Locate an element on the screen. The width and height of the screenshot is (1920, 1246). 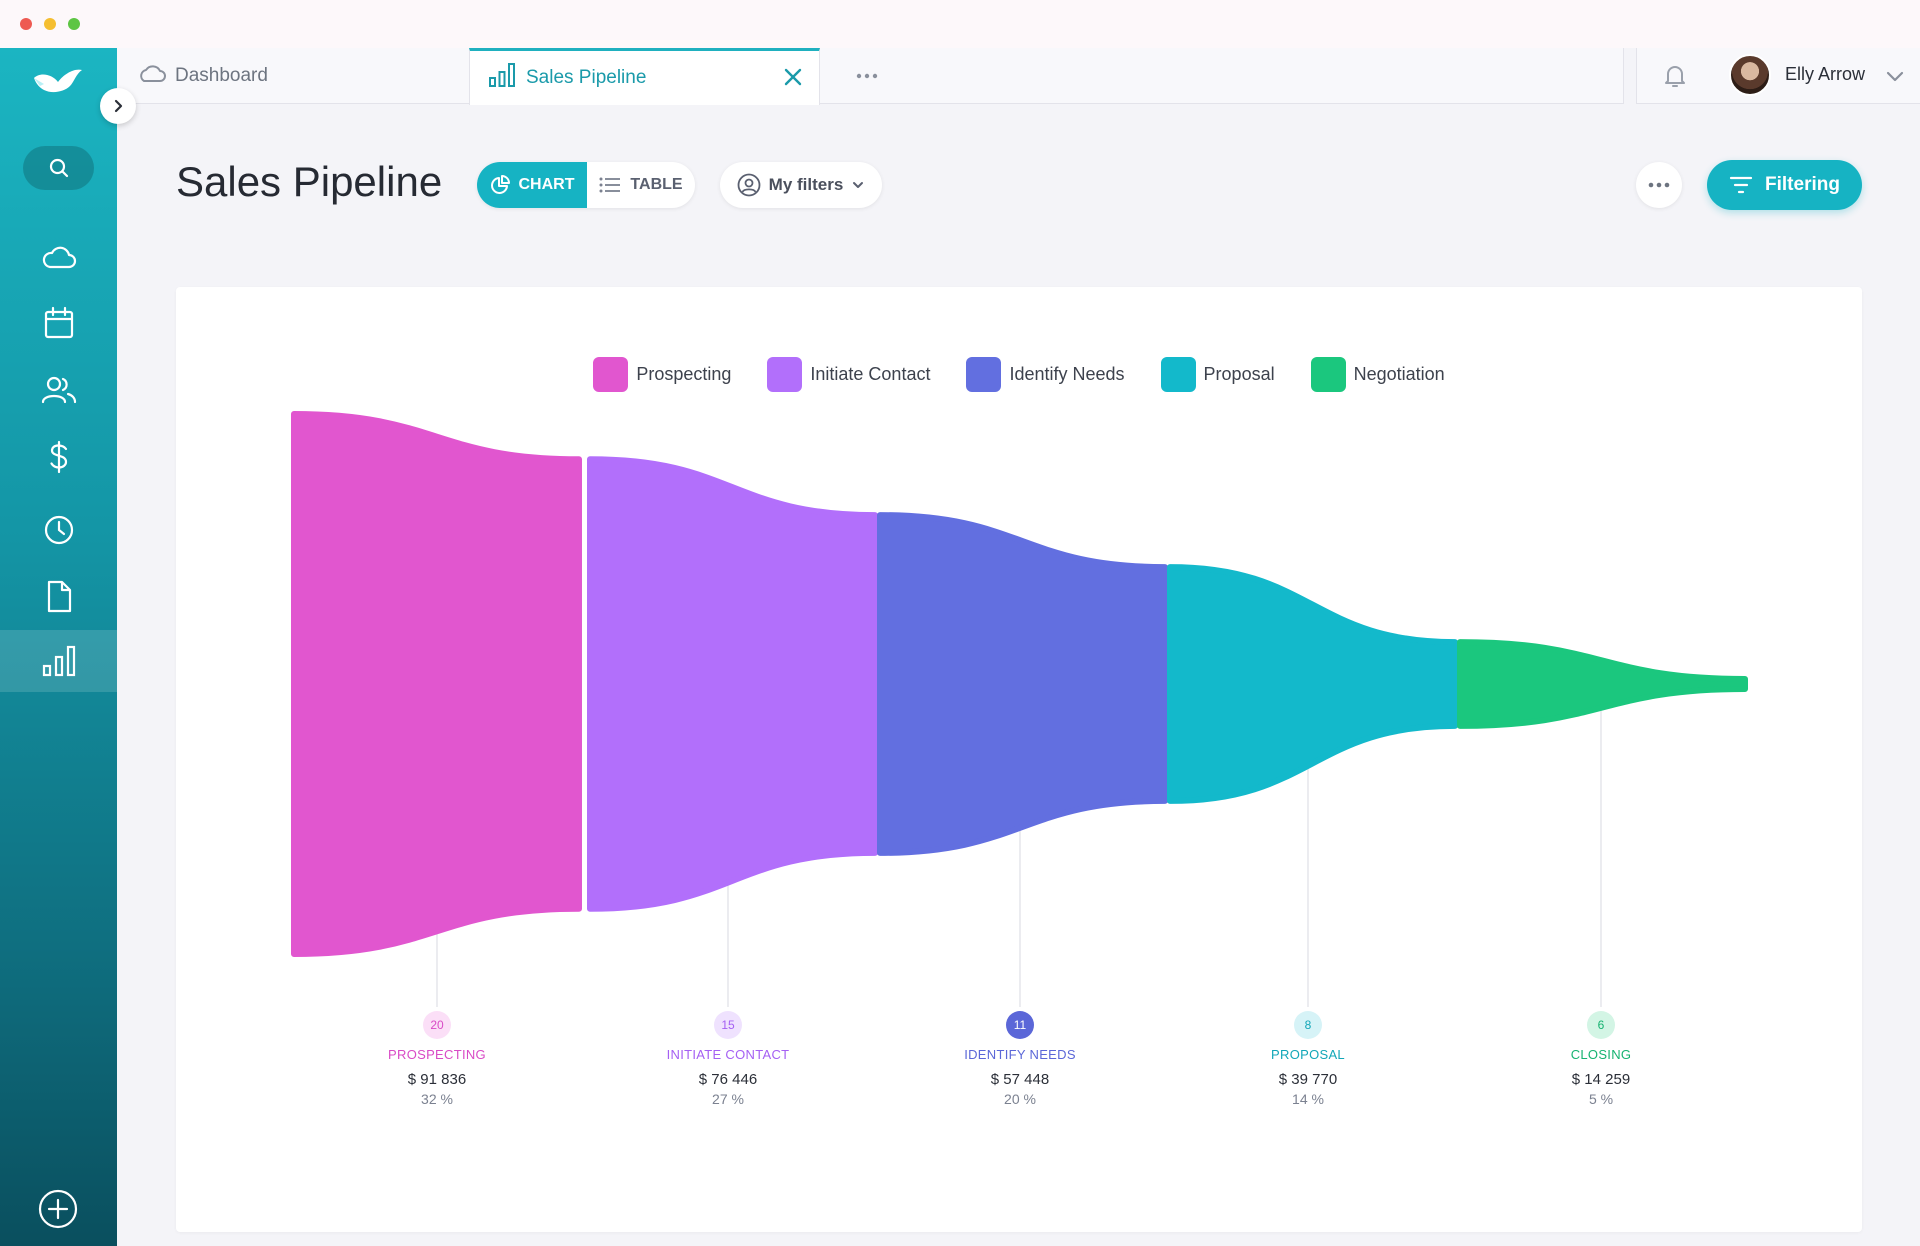
dollar-icon is located at coordinates (58, 457).